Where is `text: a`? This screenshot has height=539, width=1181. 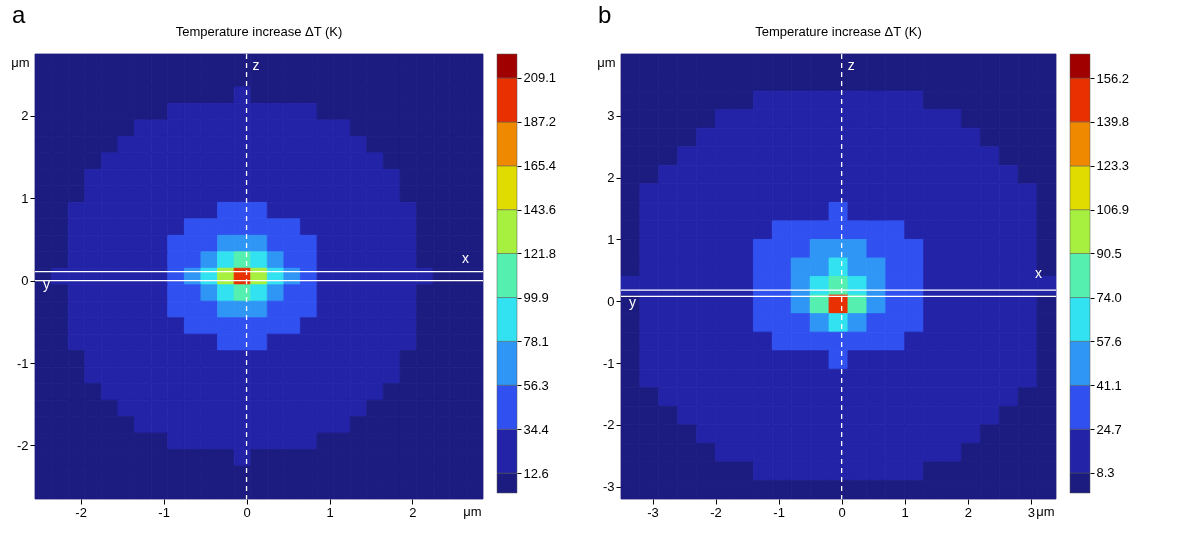
text: a is located at coordinates (19, 14).